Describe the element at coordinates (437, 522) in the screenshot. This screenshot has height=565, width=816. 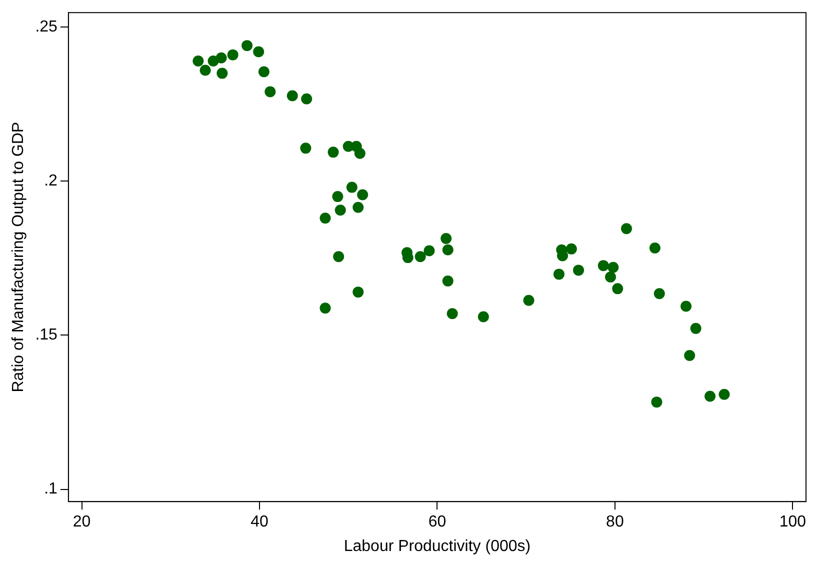
I see `x-tick-label: 60` at that location.